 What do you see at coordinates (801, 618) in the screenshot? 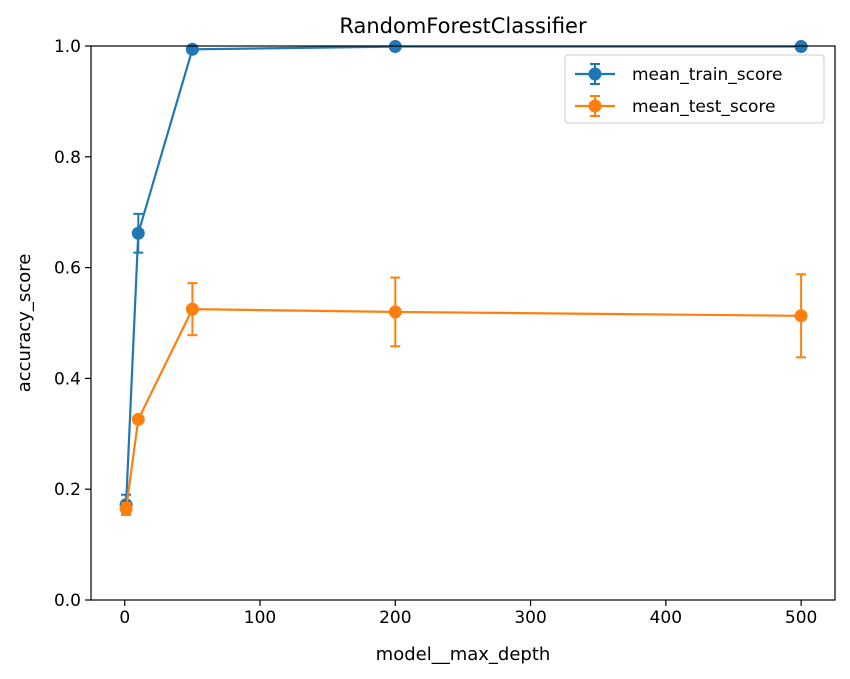
I see `x-tick-label: 500` at bounding box center [801, 618].